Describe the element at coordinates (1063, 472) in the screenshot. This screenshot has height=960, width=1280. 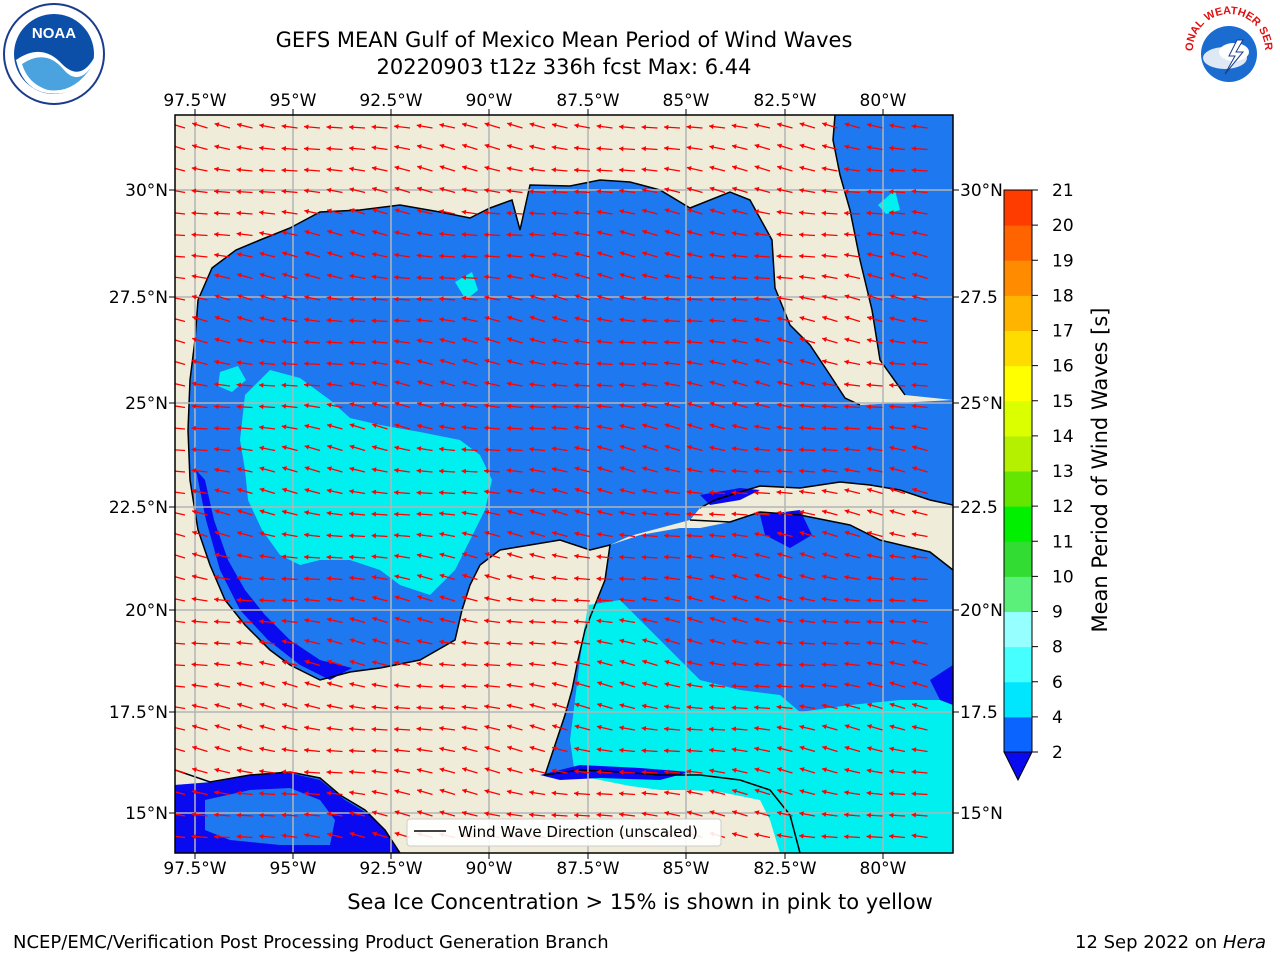
I see `colorbar-tick-label: 13` at that location.